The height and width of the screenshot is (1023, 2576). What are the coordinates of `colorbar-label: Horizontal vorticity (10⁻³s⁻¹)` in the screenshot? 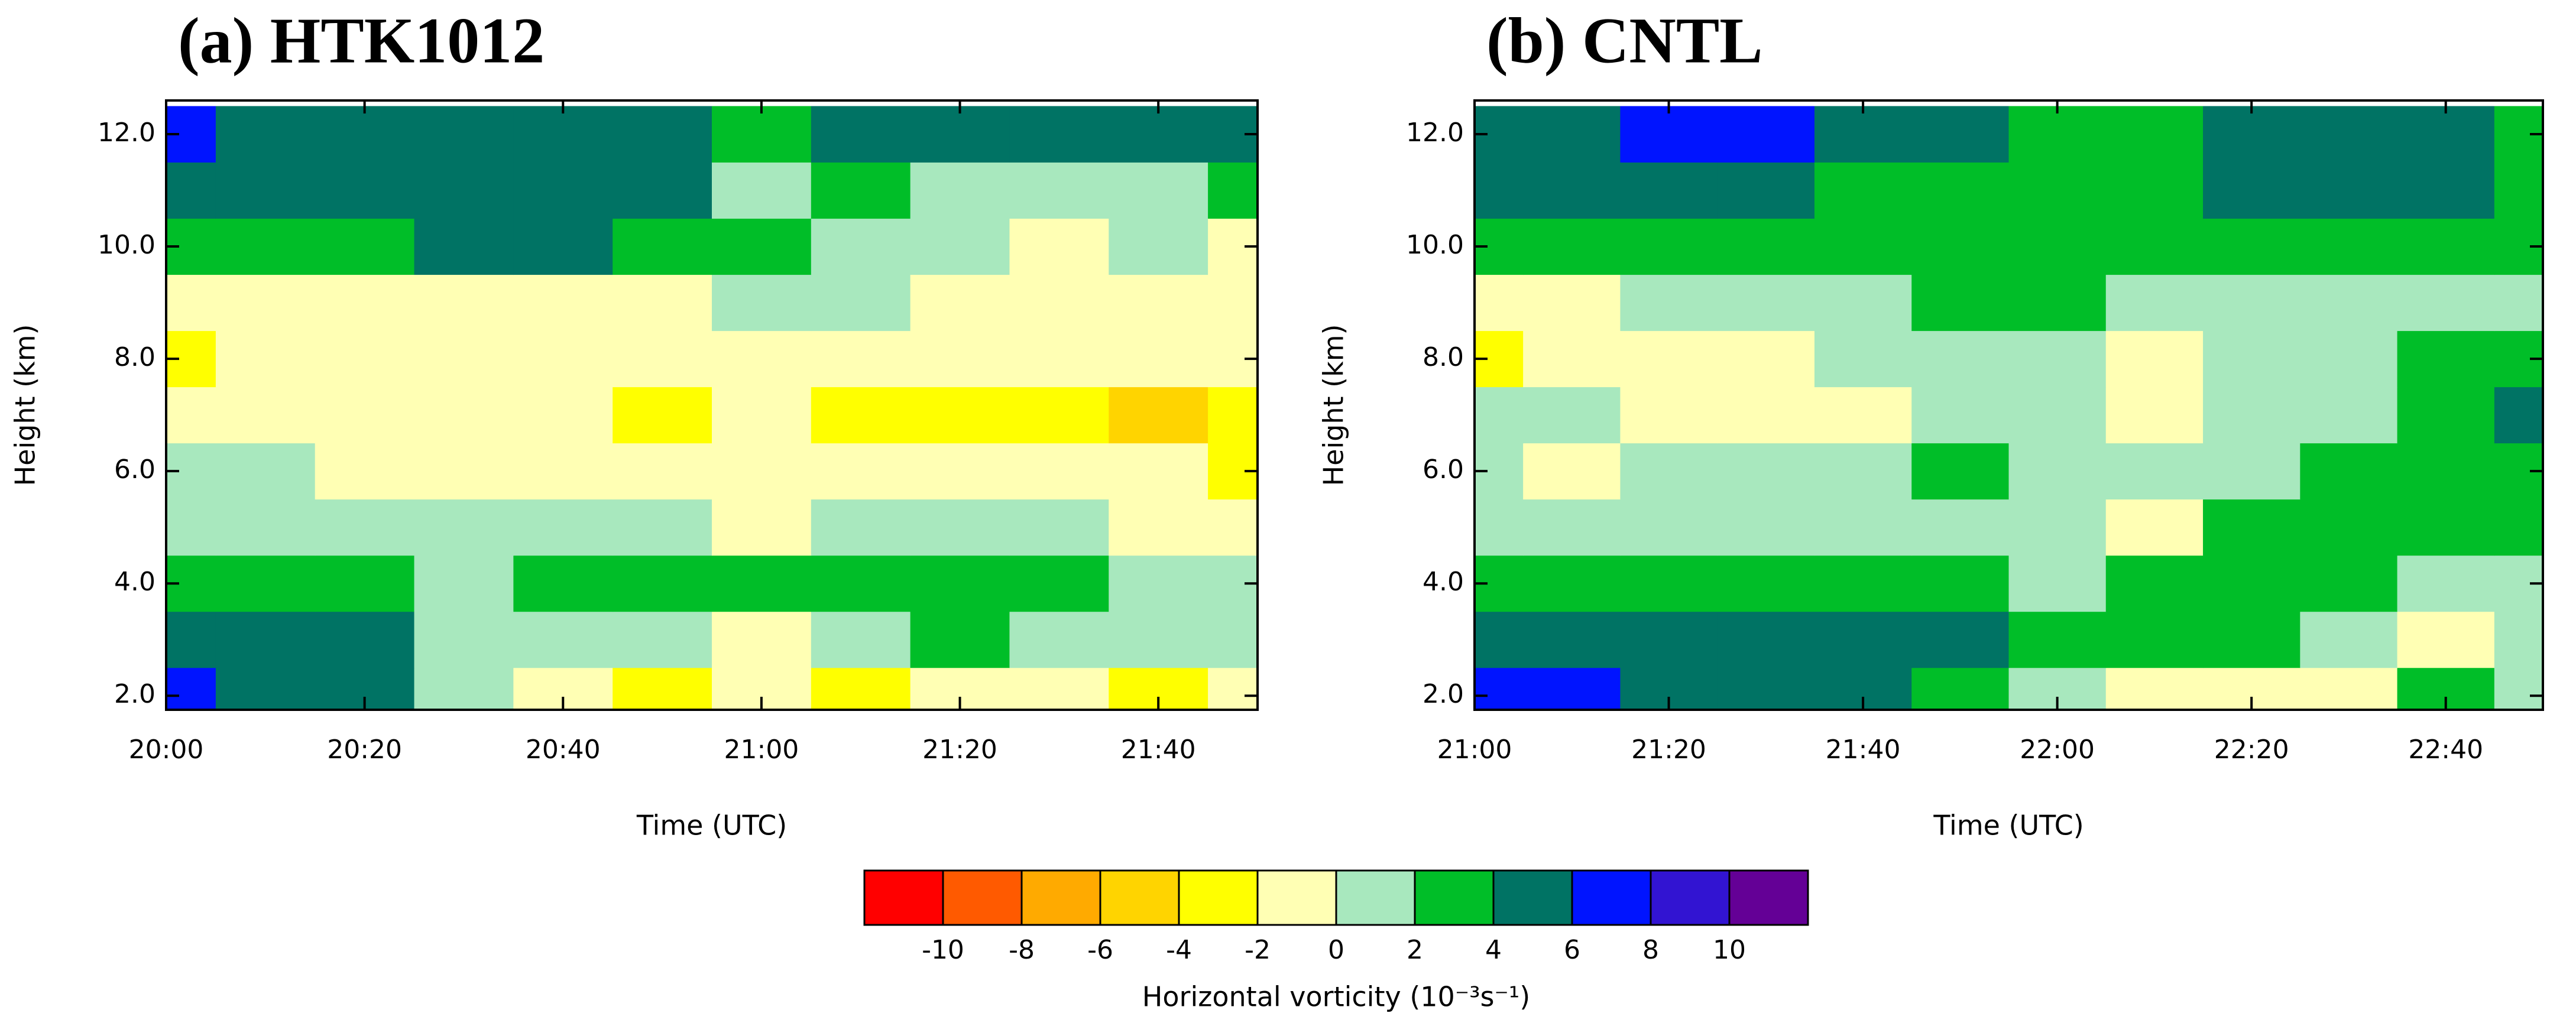 It's located at (1336, 997).